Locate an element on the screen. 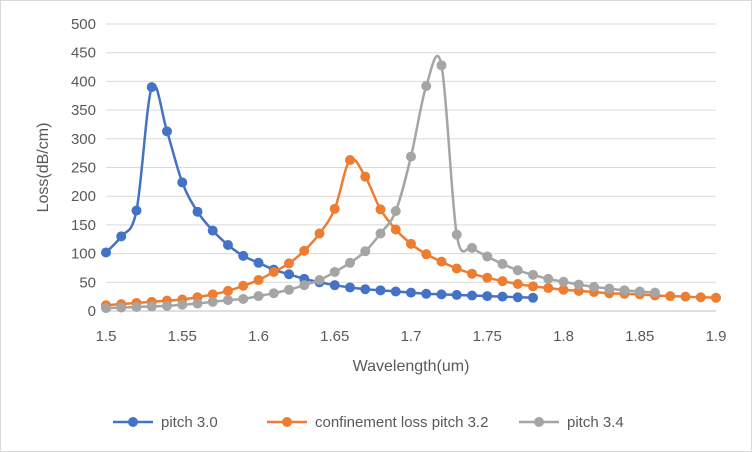  y-tick-label: 0 is located at coordinates (92, 311).